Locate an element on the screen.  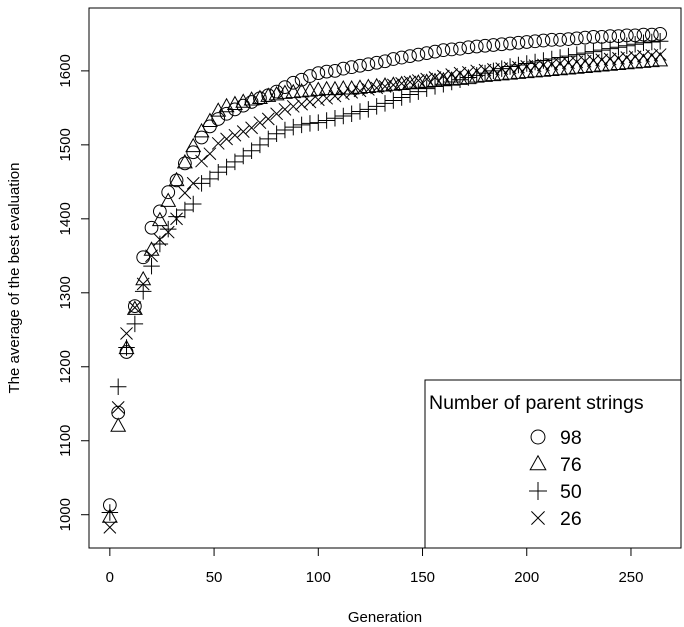
y-tick-label: 1100 is located at coordinates (65, 441).